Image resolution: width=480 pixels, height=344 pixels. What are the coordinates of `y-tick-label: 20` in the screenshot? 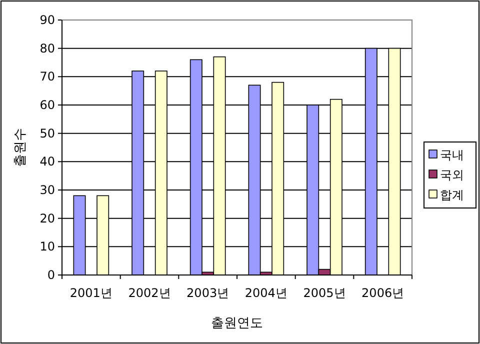 It's located at (47, 218).